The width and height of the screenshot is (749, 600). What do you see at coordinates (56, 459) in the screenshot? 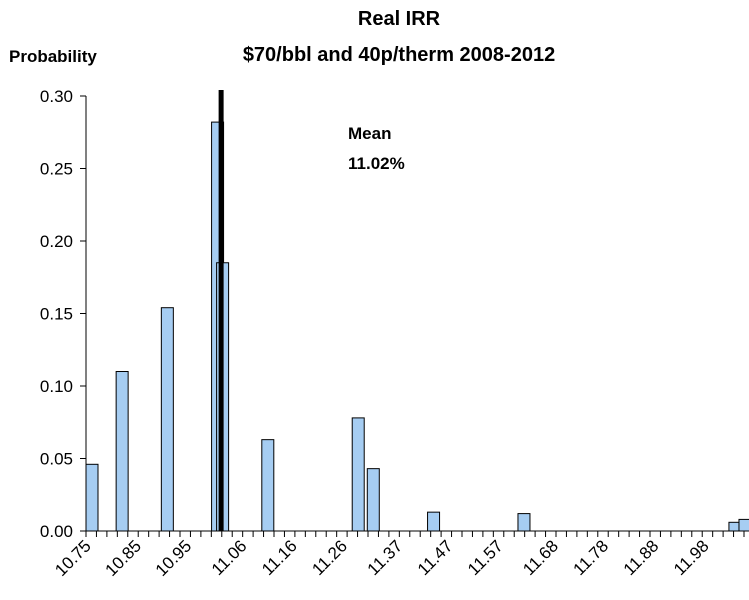
I see `y-tick-label: 0.05` at bounding box center [56, 459].